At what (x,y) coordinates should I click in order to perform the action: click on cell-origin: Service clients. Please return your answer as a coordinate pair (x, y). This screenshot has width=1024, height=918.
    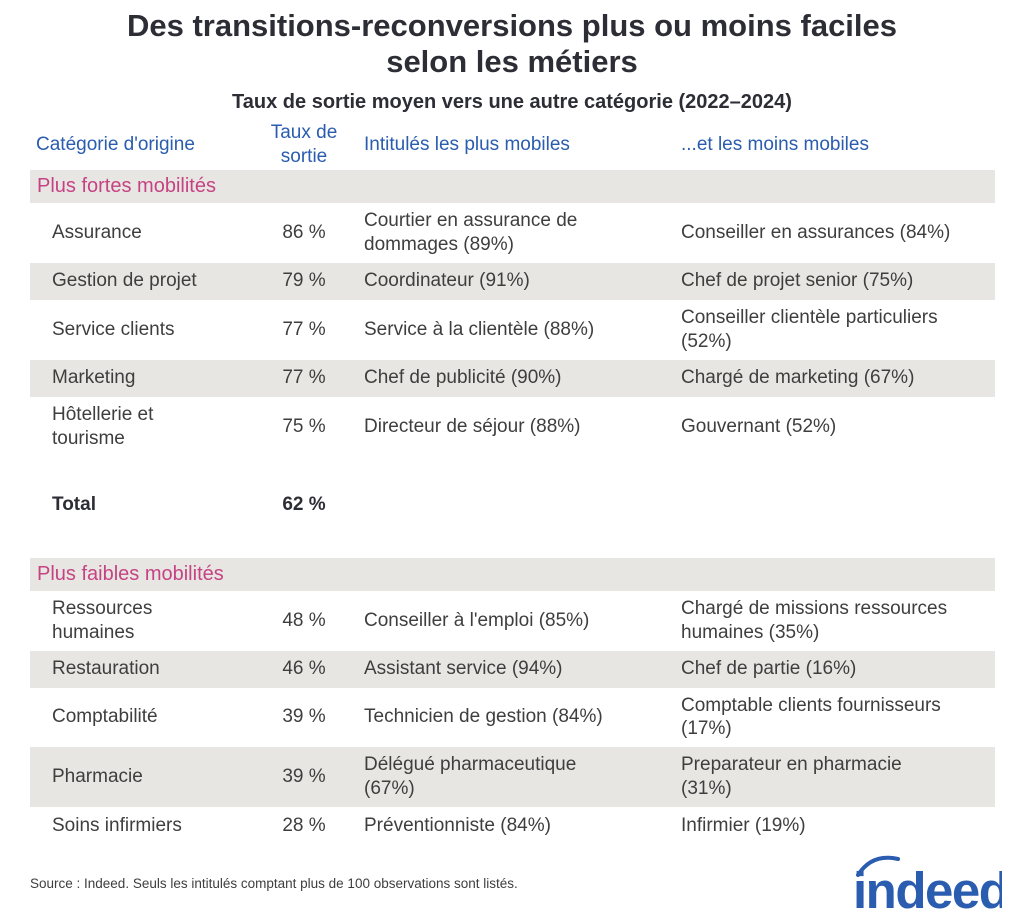
    Looking at the image, I should click on (113, 329).